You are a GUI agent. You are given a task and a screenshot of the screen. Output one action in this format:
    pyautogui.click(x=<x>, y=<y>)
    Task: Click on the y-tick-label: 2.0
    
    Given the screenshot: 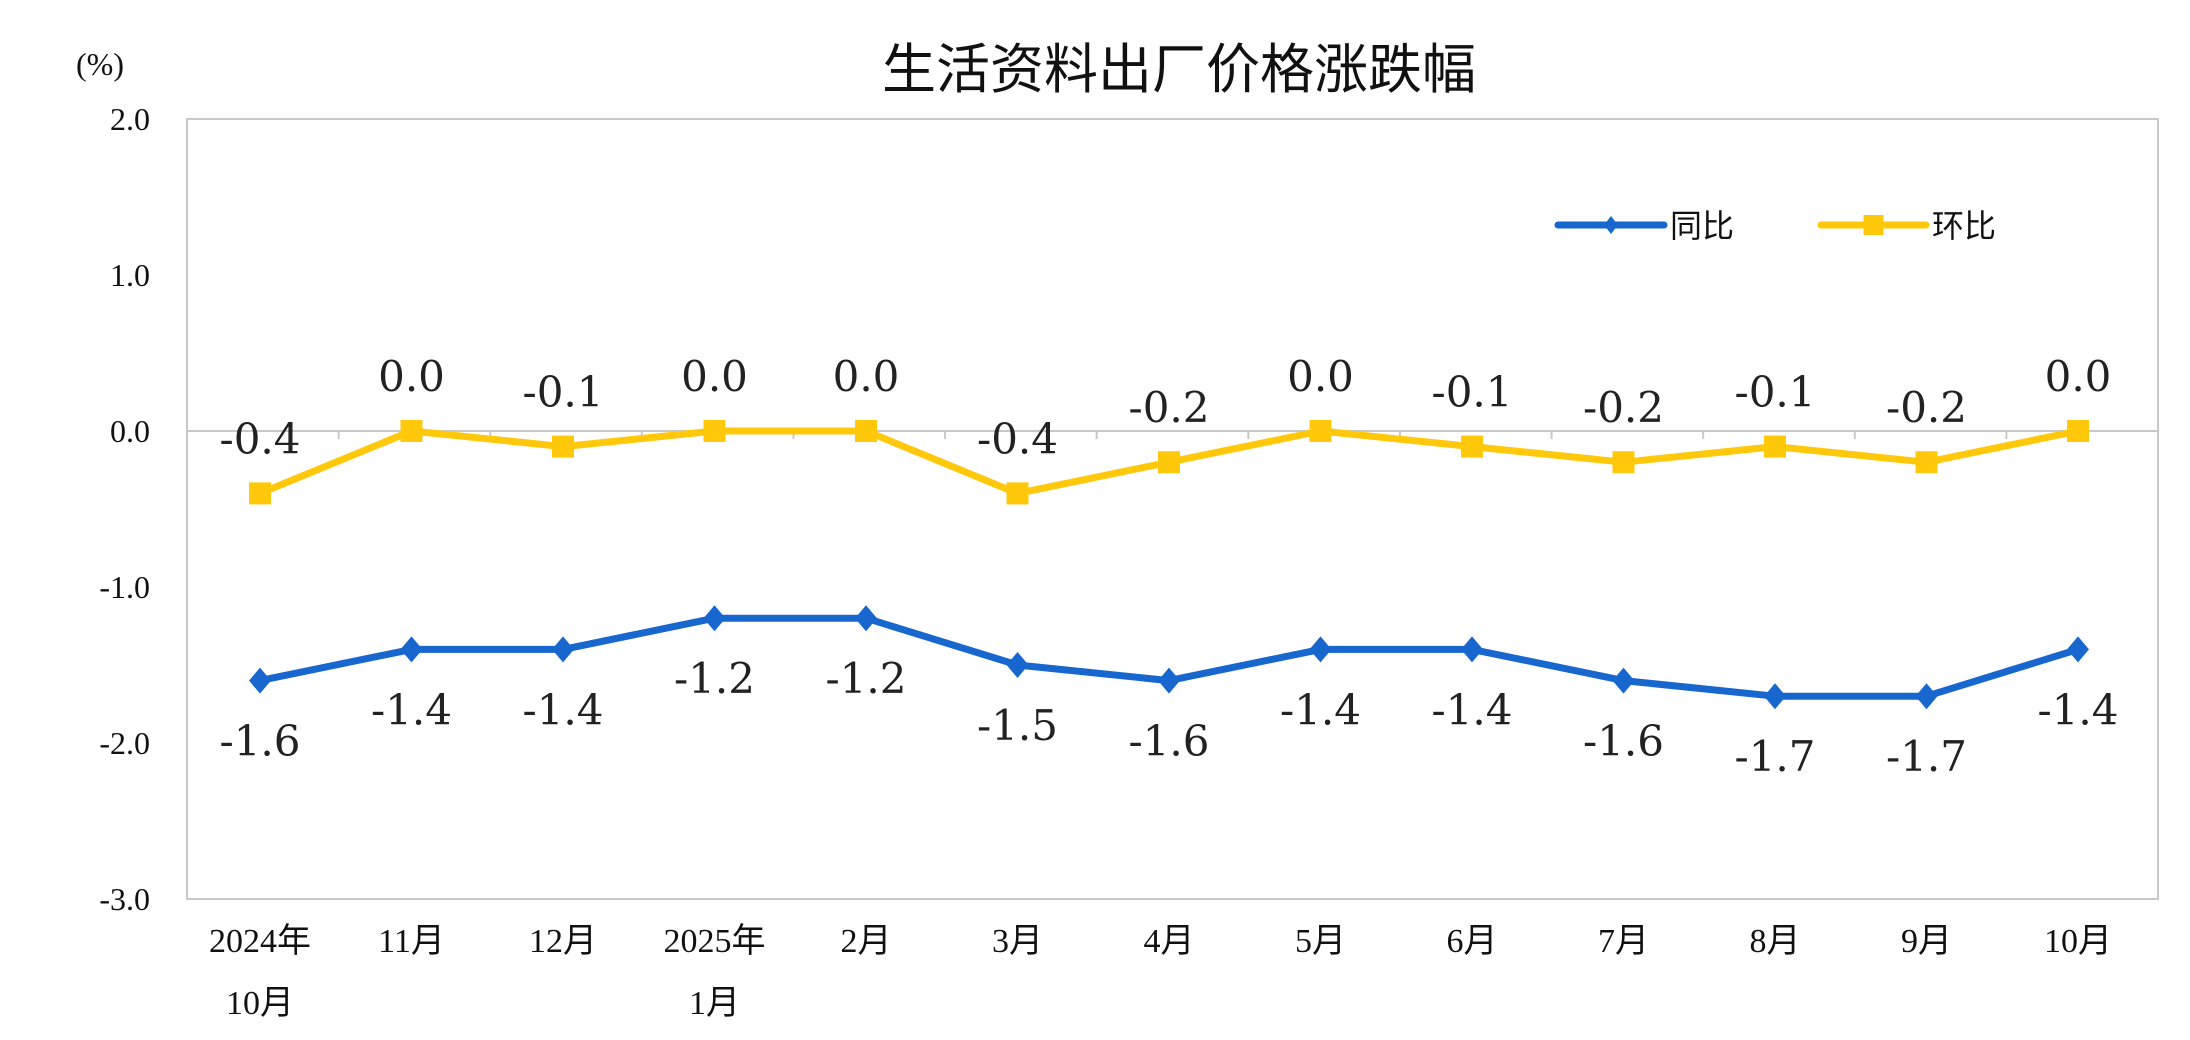 What is the action you would take?
    pyautogui.click(x=130, y=119)
    